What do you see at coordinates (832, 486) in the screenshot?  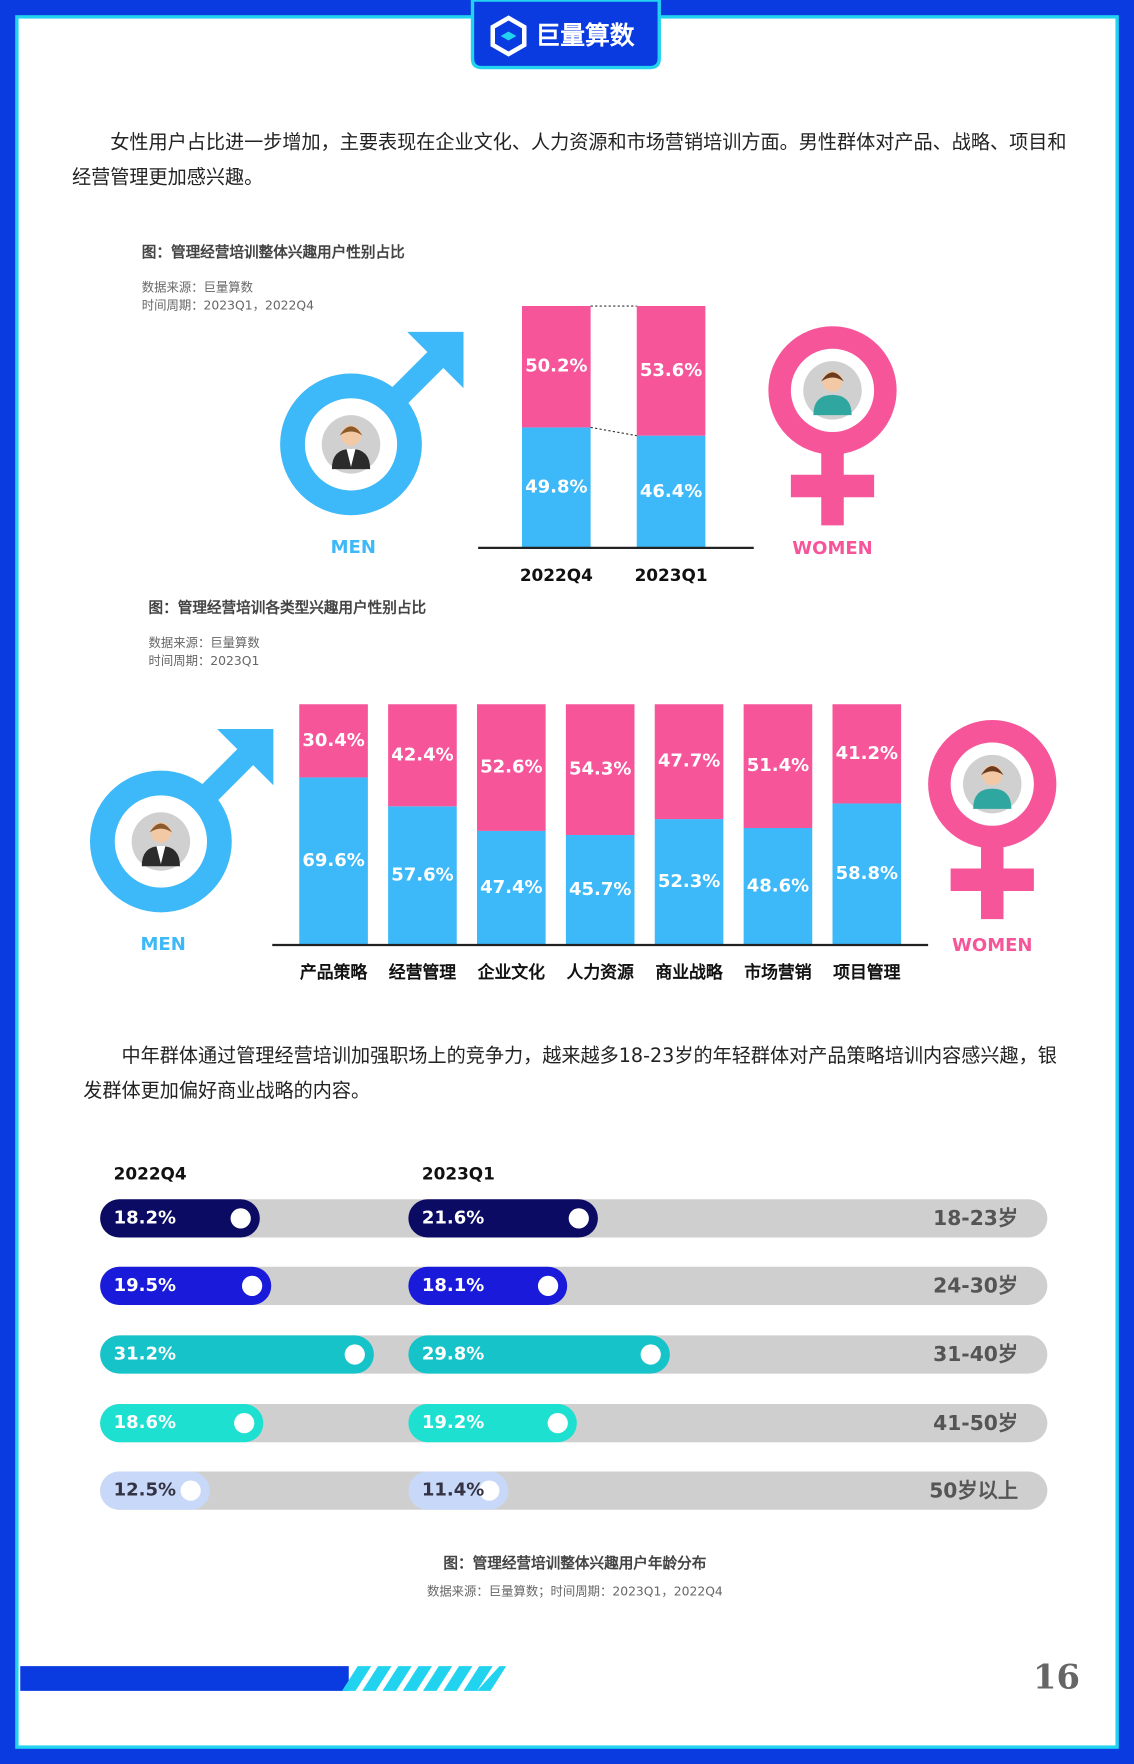 I see `female-cross` at bounding box center [832, 486].